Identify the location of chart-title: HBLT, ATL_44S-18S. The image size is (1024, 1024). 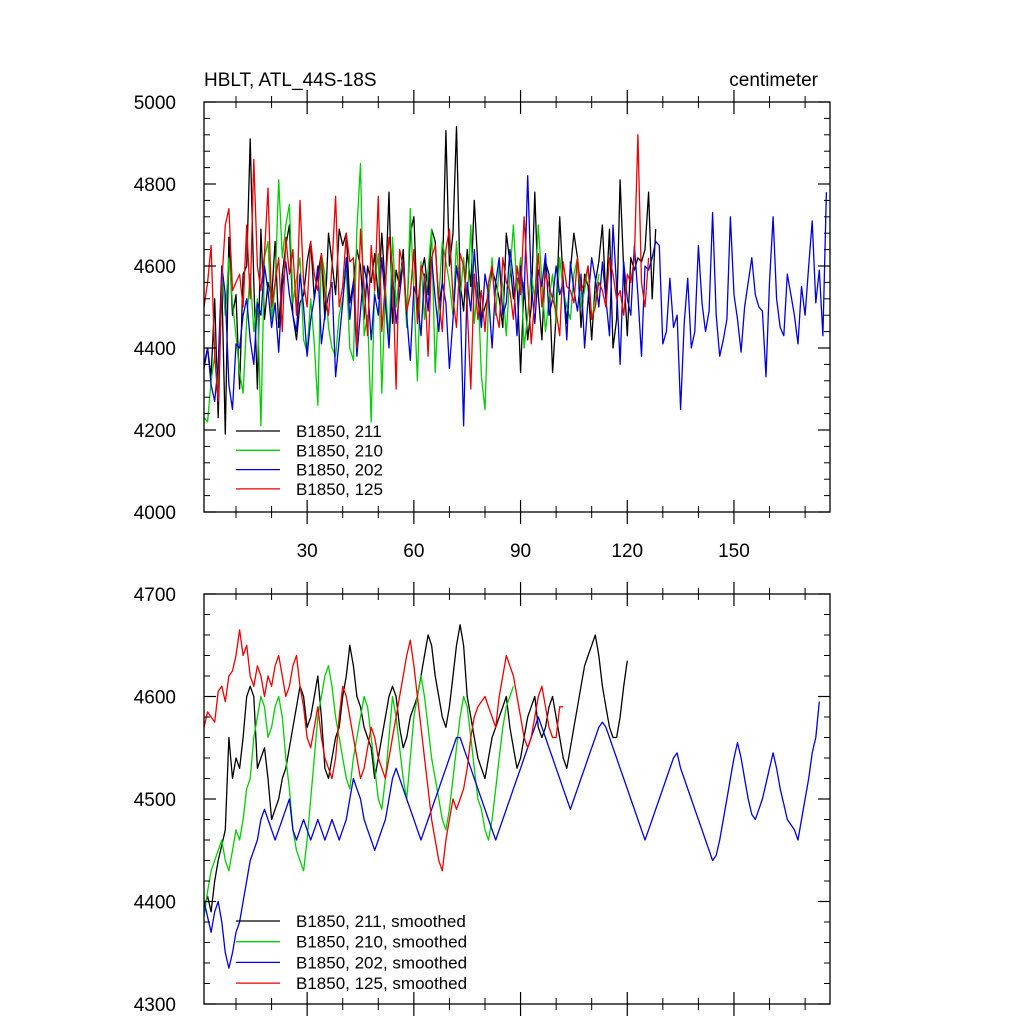
(290, 80).